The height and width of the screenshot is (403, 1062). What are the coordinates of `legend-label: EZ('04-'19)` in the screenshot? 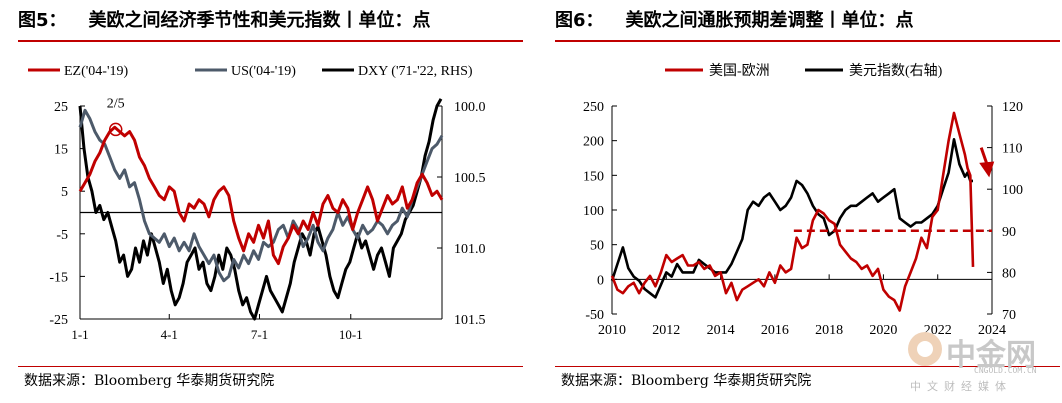 It's located at (96, 71).